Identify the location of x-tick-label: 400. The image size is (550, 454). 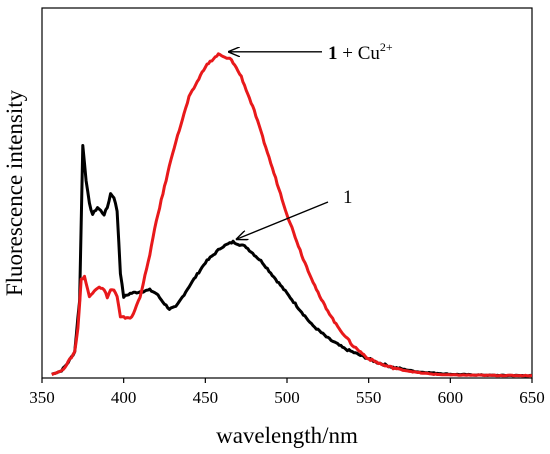
(124, 397).